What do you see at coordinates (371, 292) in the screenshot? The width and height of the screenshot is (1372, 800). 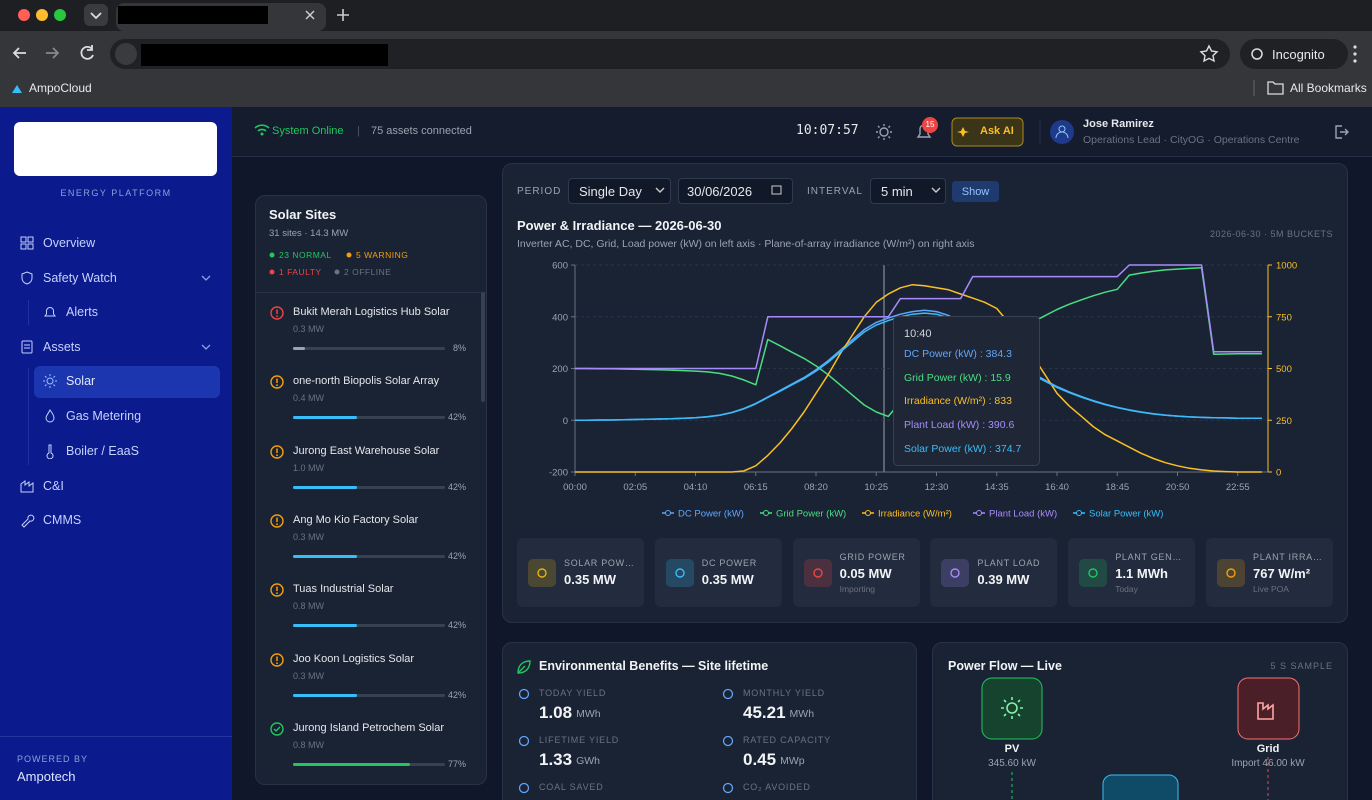 I see `sites-divider` at bounding box center [371, 292].